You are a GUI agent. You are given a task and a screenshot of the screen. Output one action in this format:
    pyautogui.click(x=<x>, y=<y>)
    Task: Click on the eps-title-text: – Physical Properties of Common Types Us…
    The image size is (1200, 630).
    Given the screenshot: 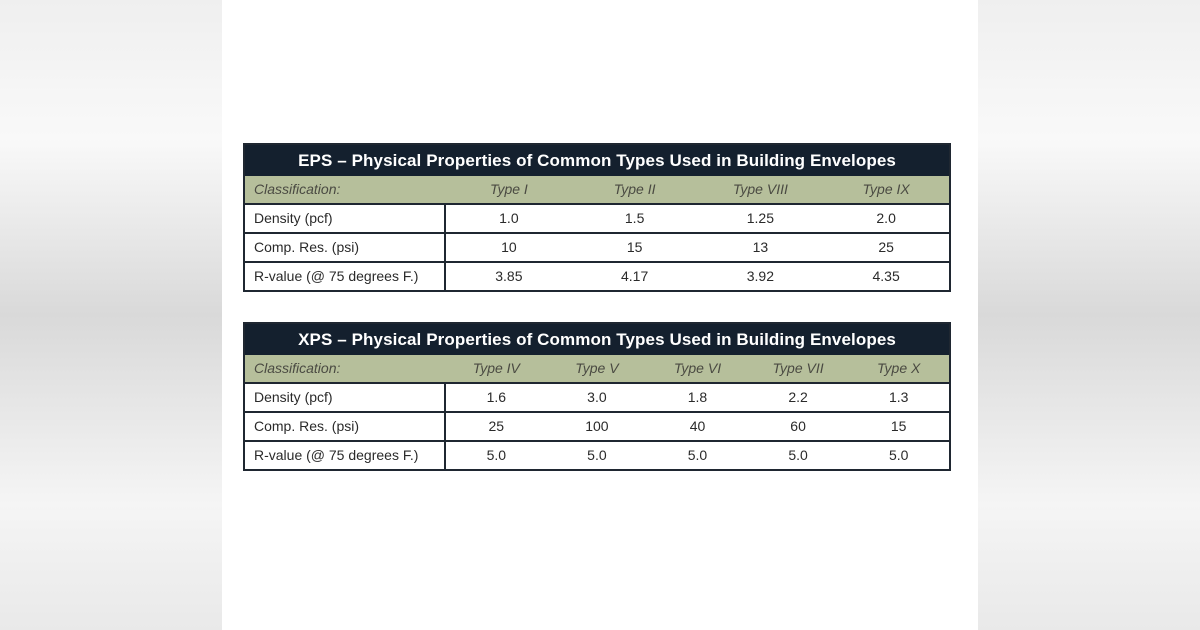 What is the action you would take?
    pyautogui.click(x=614, y=160)
    